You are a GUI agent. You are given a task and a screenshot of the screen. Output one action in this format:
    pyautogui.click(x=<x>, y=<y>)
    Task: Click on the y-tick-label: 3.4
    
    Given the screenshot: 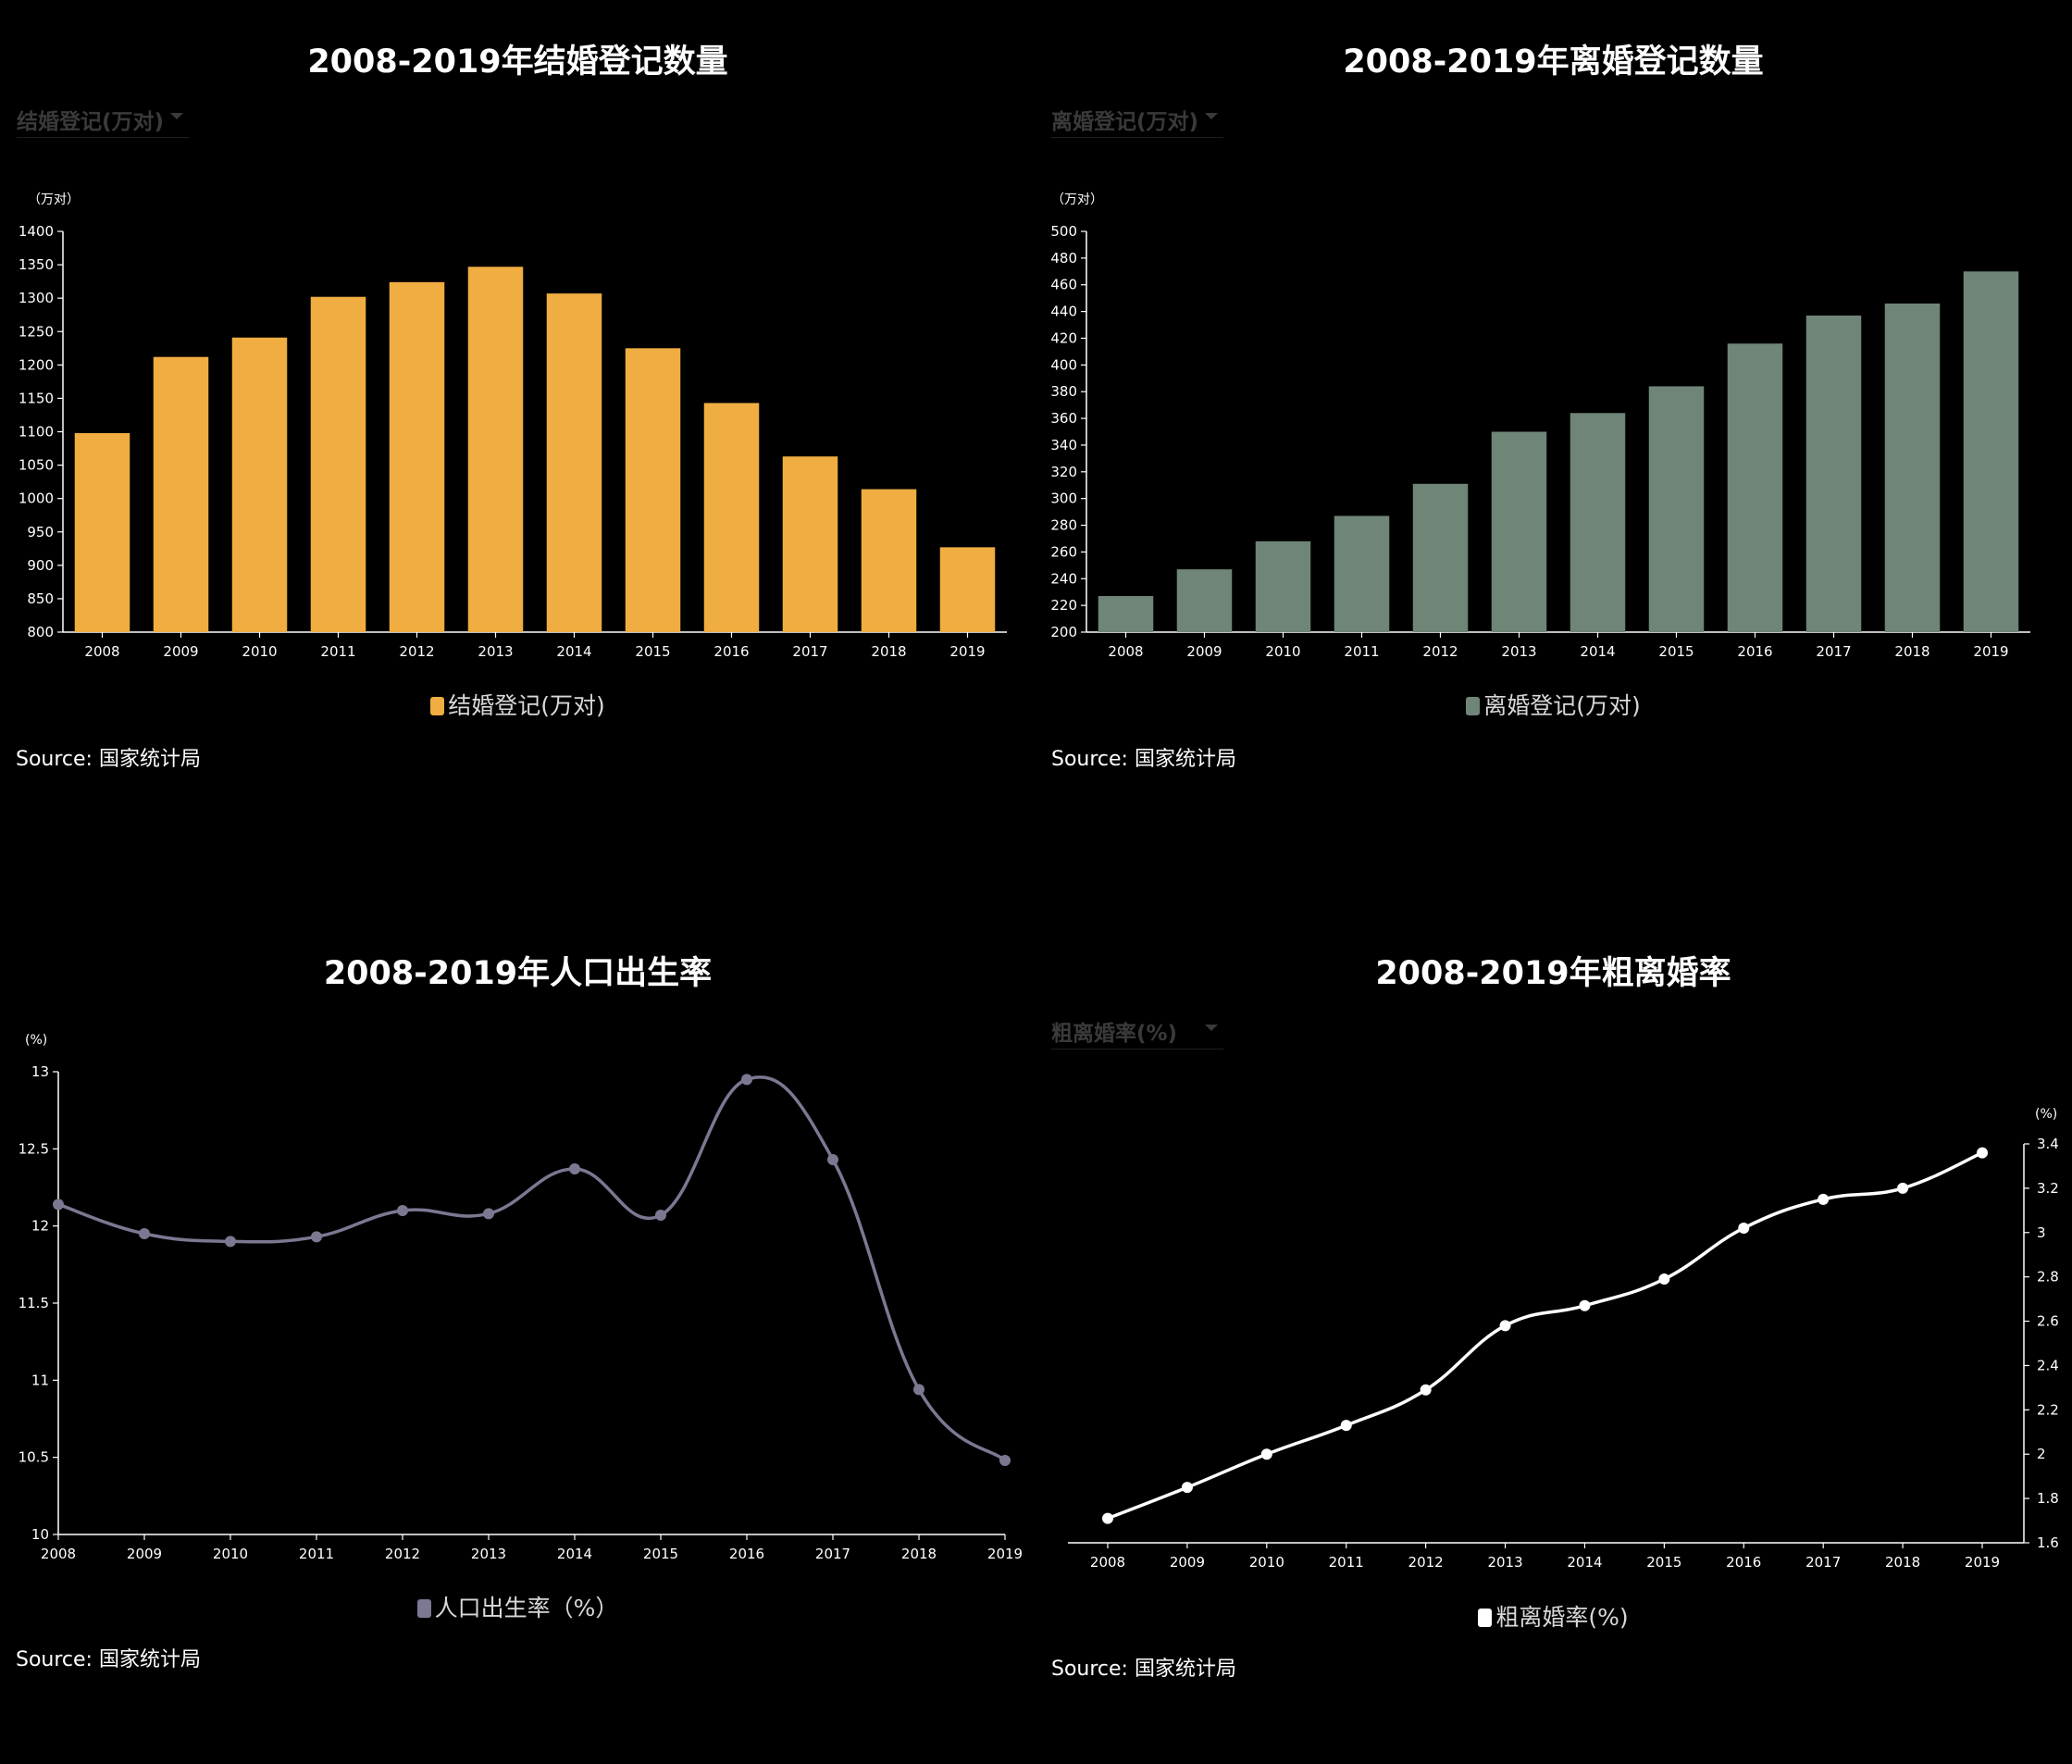 What is the action you would take?
    pyautogui.click(x=2048, y=1144)
    